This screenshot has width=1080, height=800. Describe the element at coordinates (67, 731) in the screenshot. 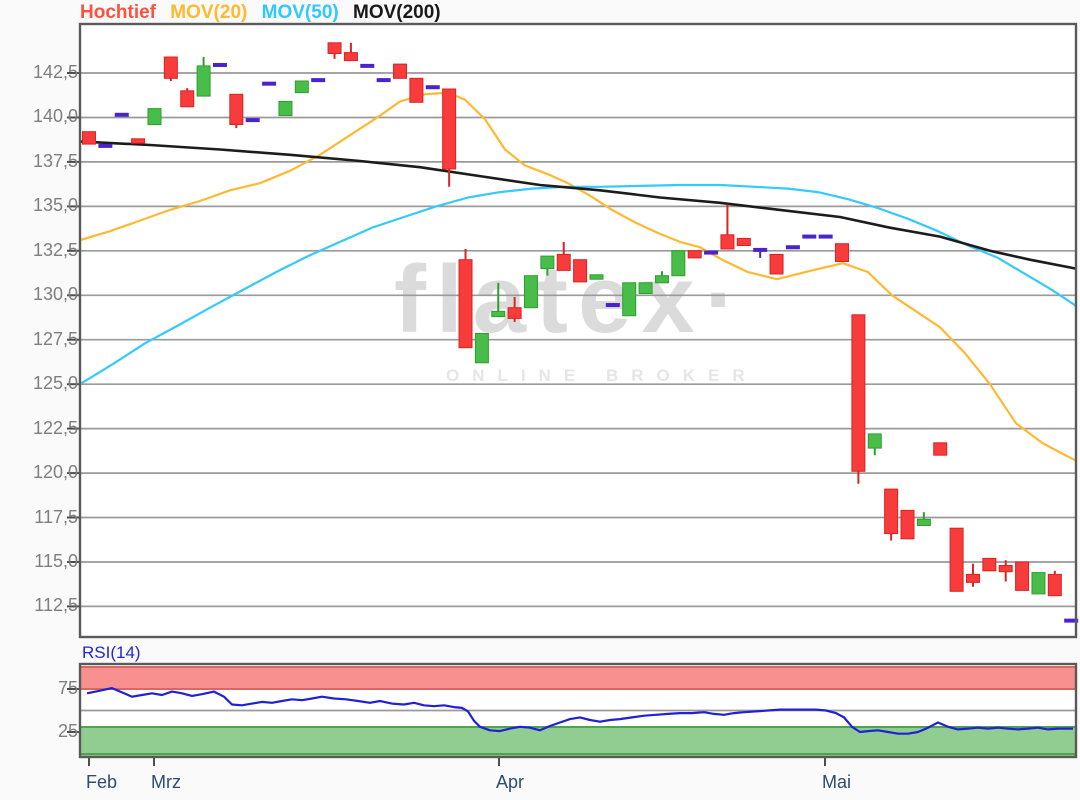

I see `rsi-level-label-25: 25` at that location.